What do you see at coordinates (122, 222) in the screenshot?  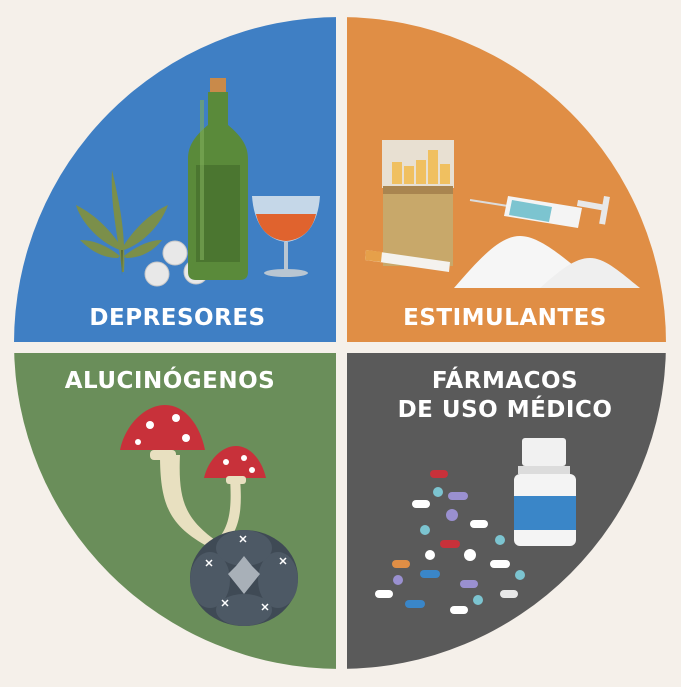 I see `cannabis-leaf-icon` at bounding box center [122, 222].